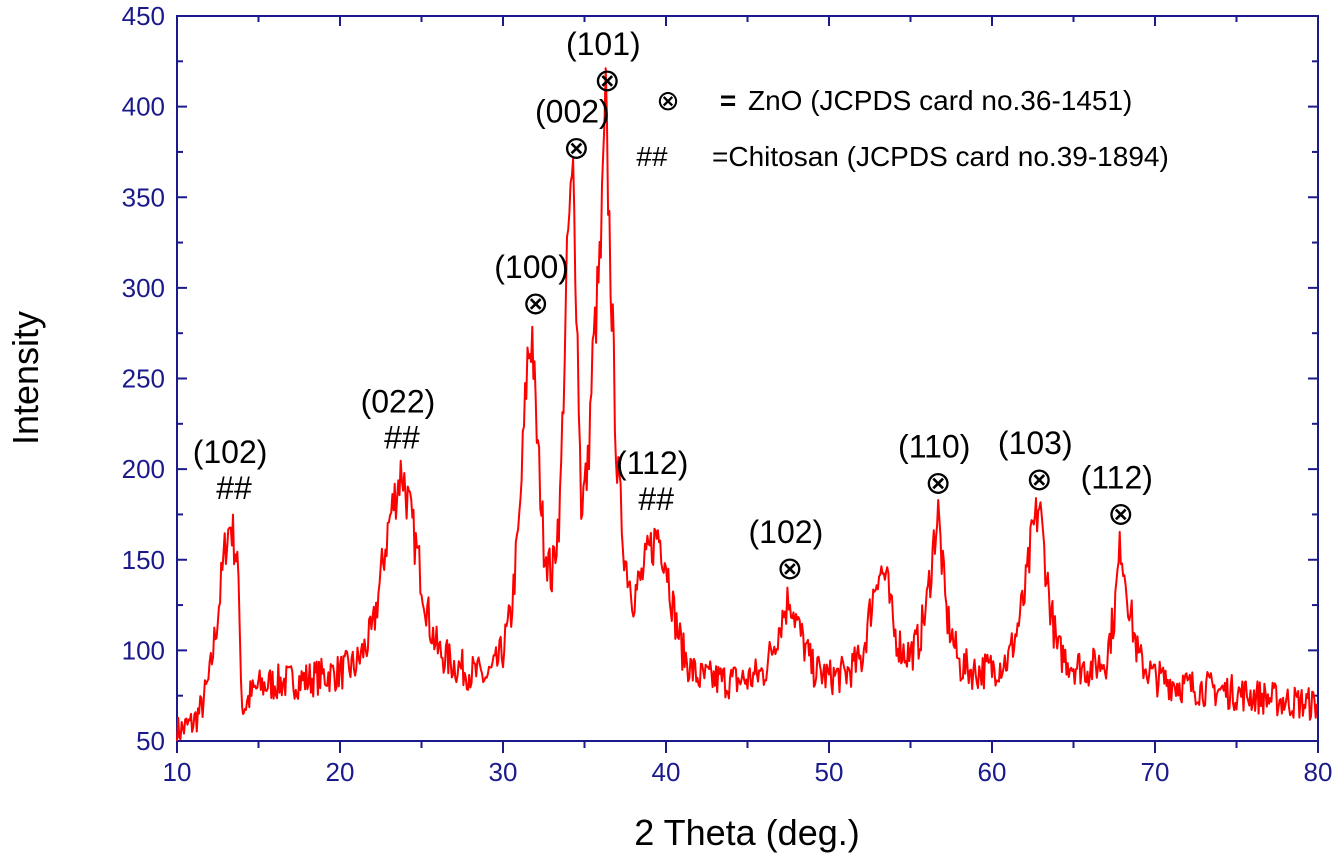 This screenshot has height=859, width=1339. Describe the element at coordinates (940, 100) in the screenshot. I see `legend-text-zno: ZnO (JCPDS card no.36-1451)` at that location.